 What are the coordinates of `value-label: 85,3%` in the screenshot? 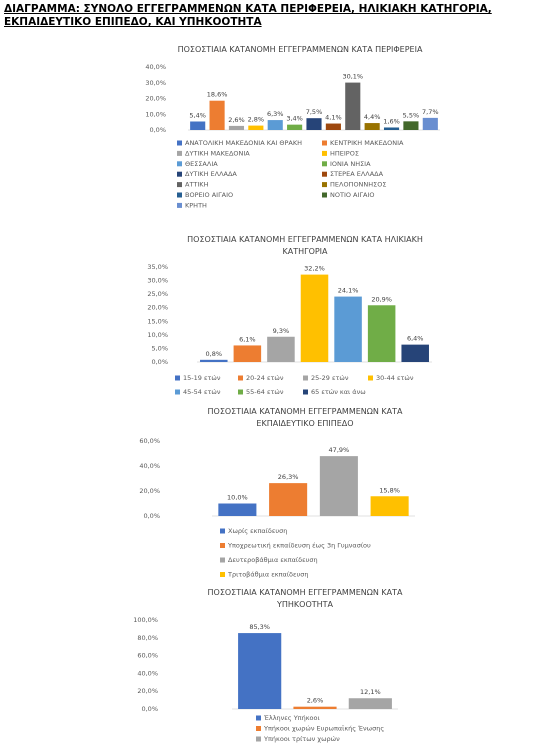 It's located at (259, 627).